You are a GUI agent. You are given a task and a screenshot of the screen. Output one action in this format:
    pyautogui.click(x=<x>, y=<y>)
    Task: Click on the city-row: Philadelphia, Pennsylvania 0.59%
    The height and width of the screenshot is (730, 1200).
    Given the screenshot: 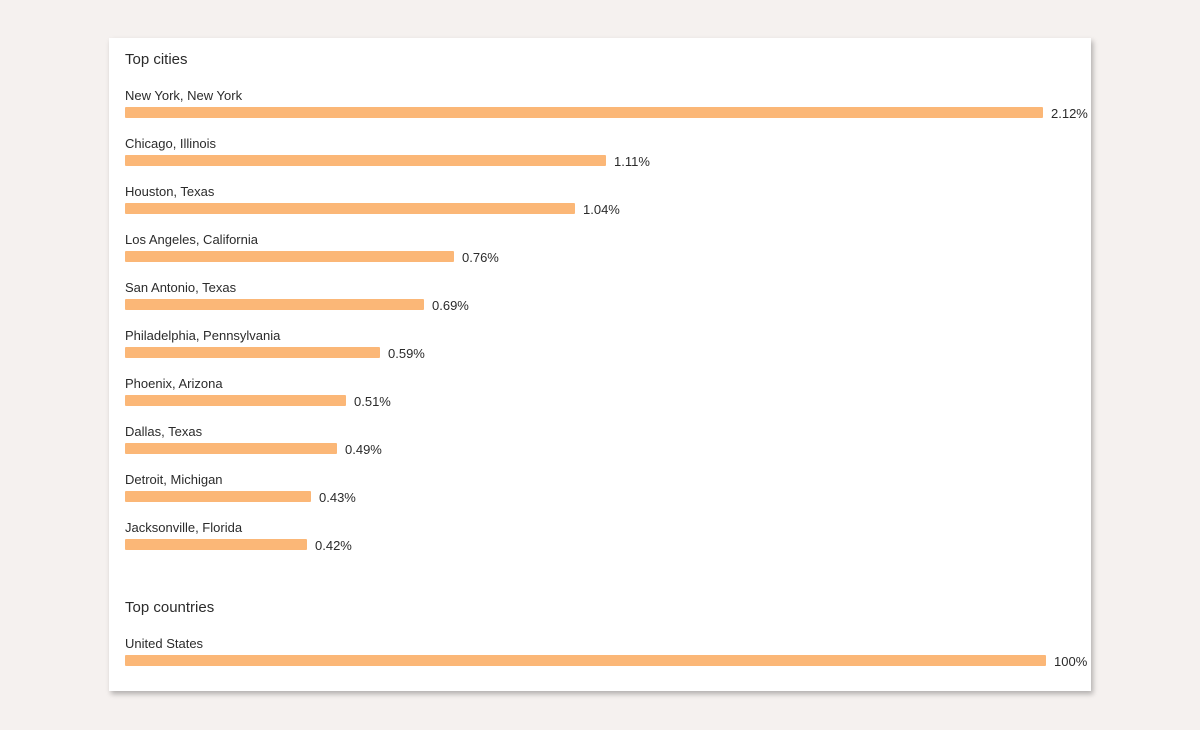 What is the action you would take?
    pyautogui.click(x=607, y=348)
    